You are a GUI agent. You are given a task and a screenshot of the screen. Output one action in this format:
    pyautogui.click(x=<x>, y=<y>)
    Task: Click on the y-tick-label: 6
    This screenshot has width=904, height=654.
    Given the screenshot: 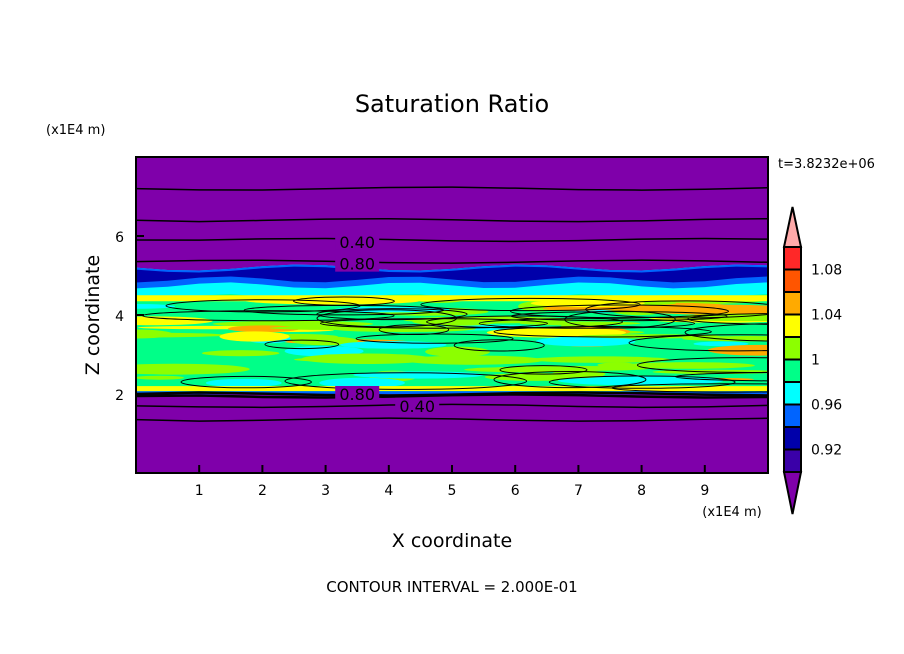 What is the action you would take?
    pyautogui.click(x=119, y=238)
    